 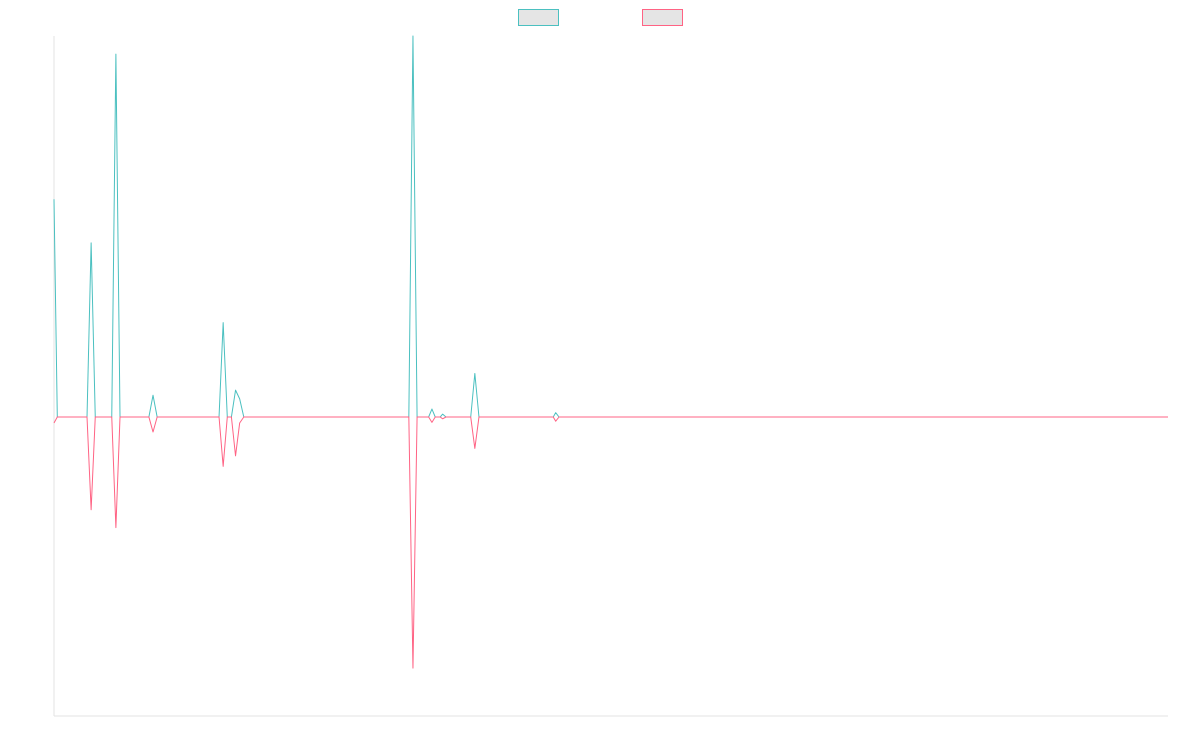 I want to click on legend, so click(x=600, y=17).